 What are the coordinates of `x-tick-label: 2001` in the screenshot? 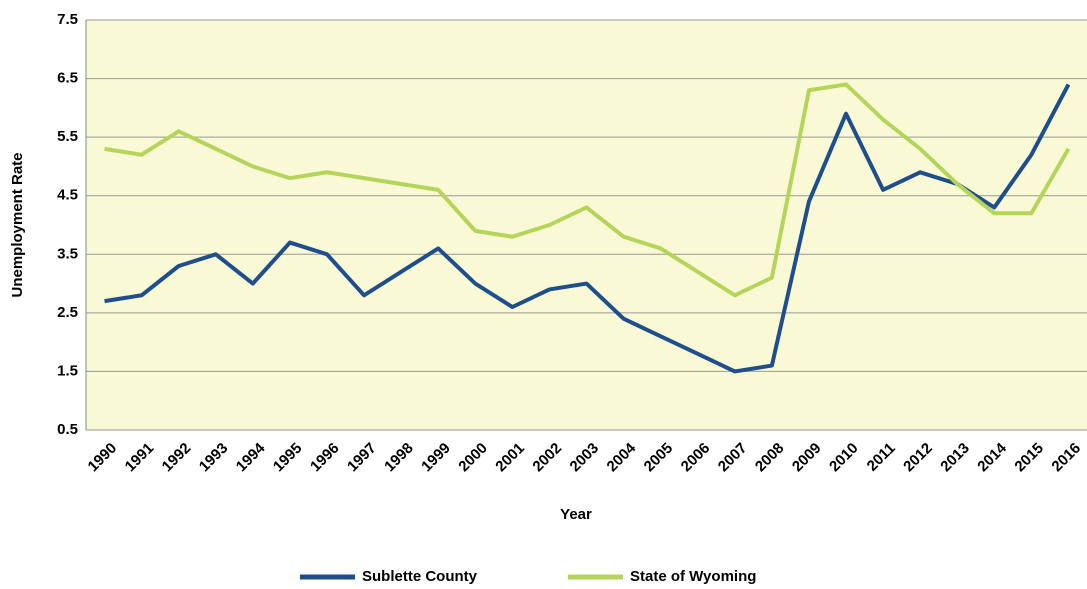 It's located at (510, 458).